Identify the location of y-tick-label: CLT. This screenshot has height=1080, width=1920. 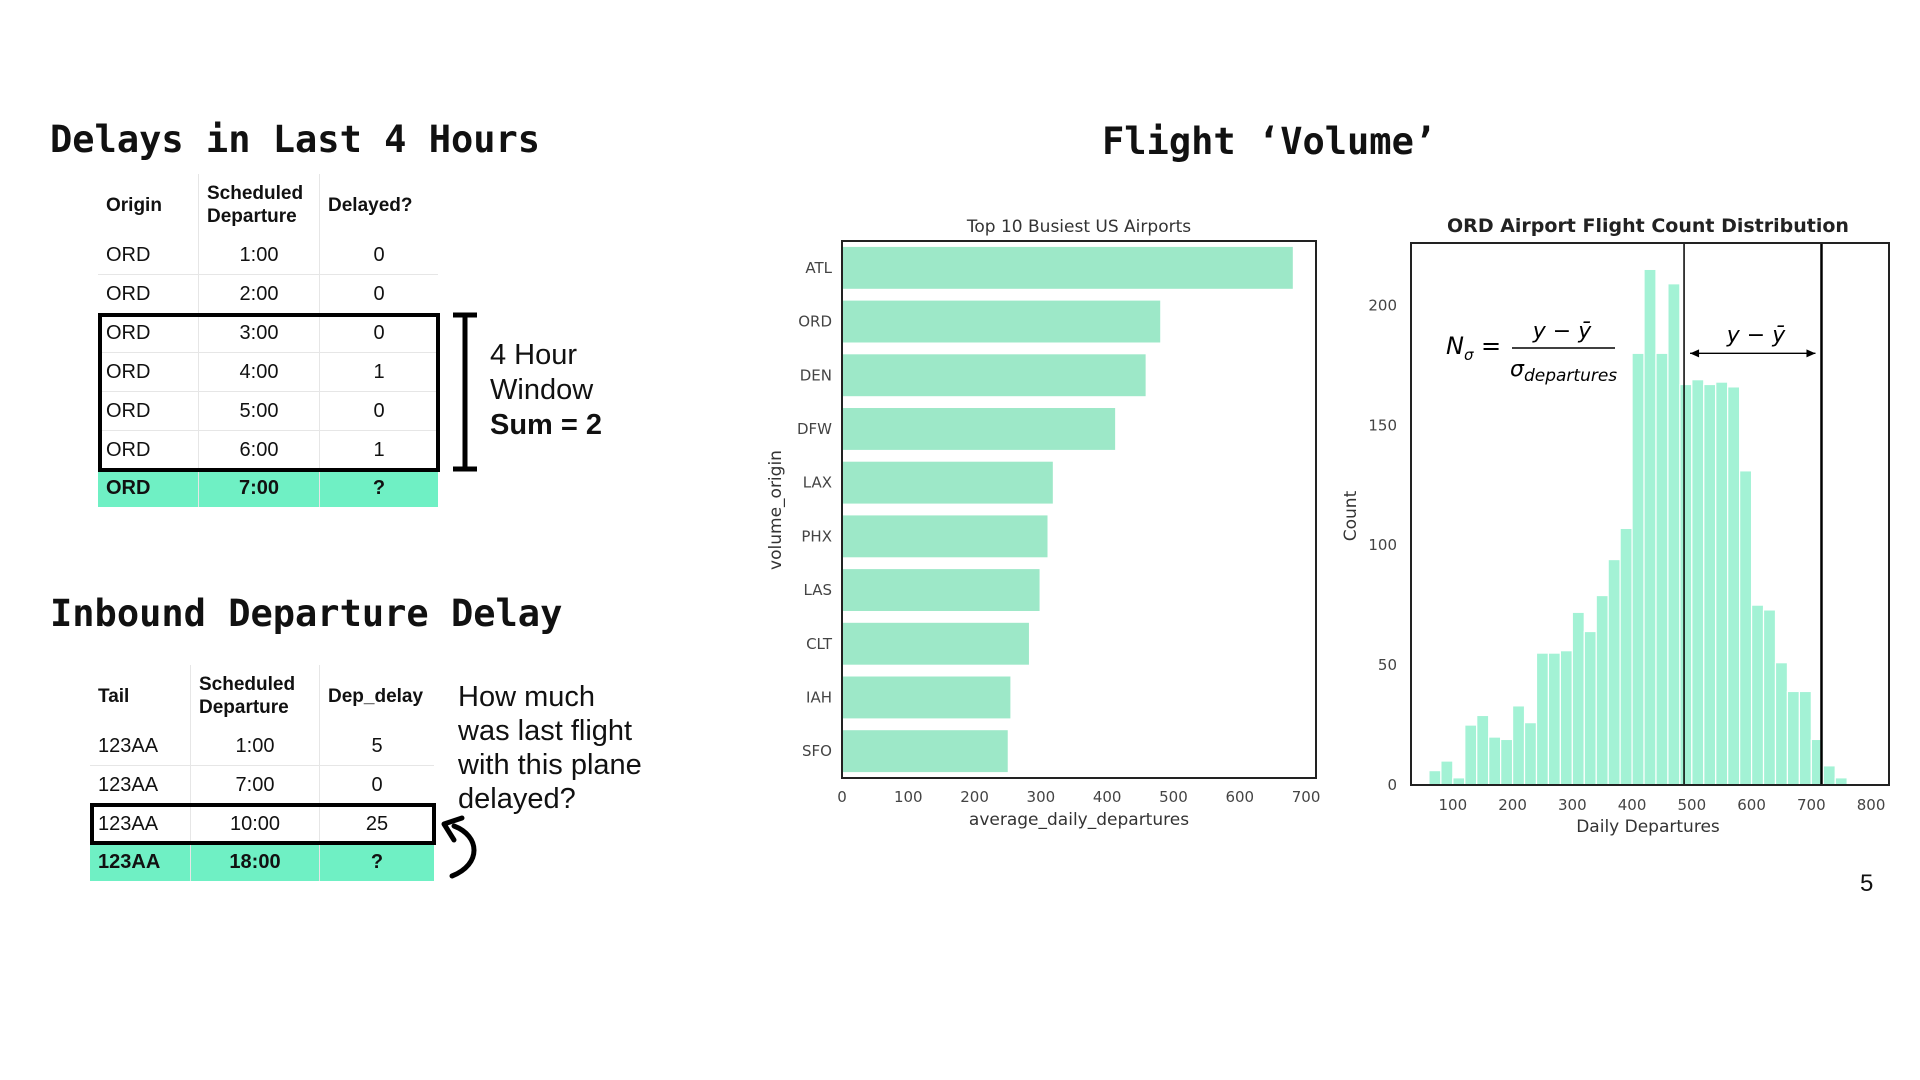
(819, 644).